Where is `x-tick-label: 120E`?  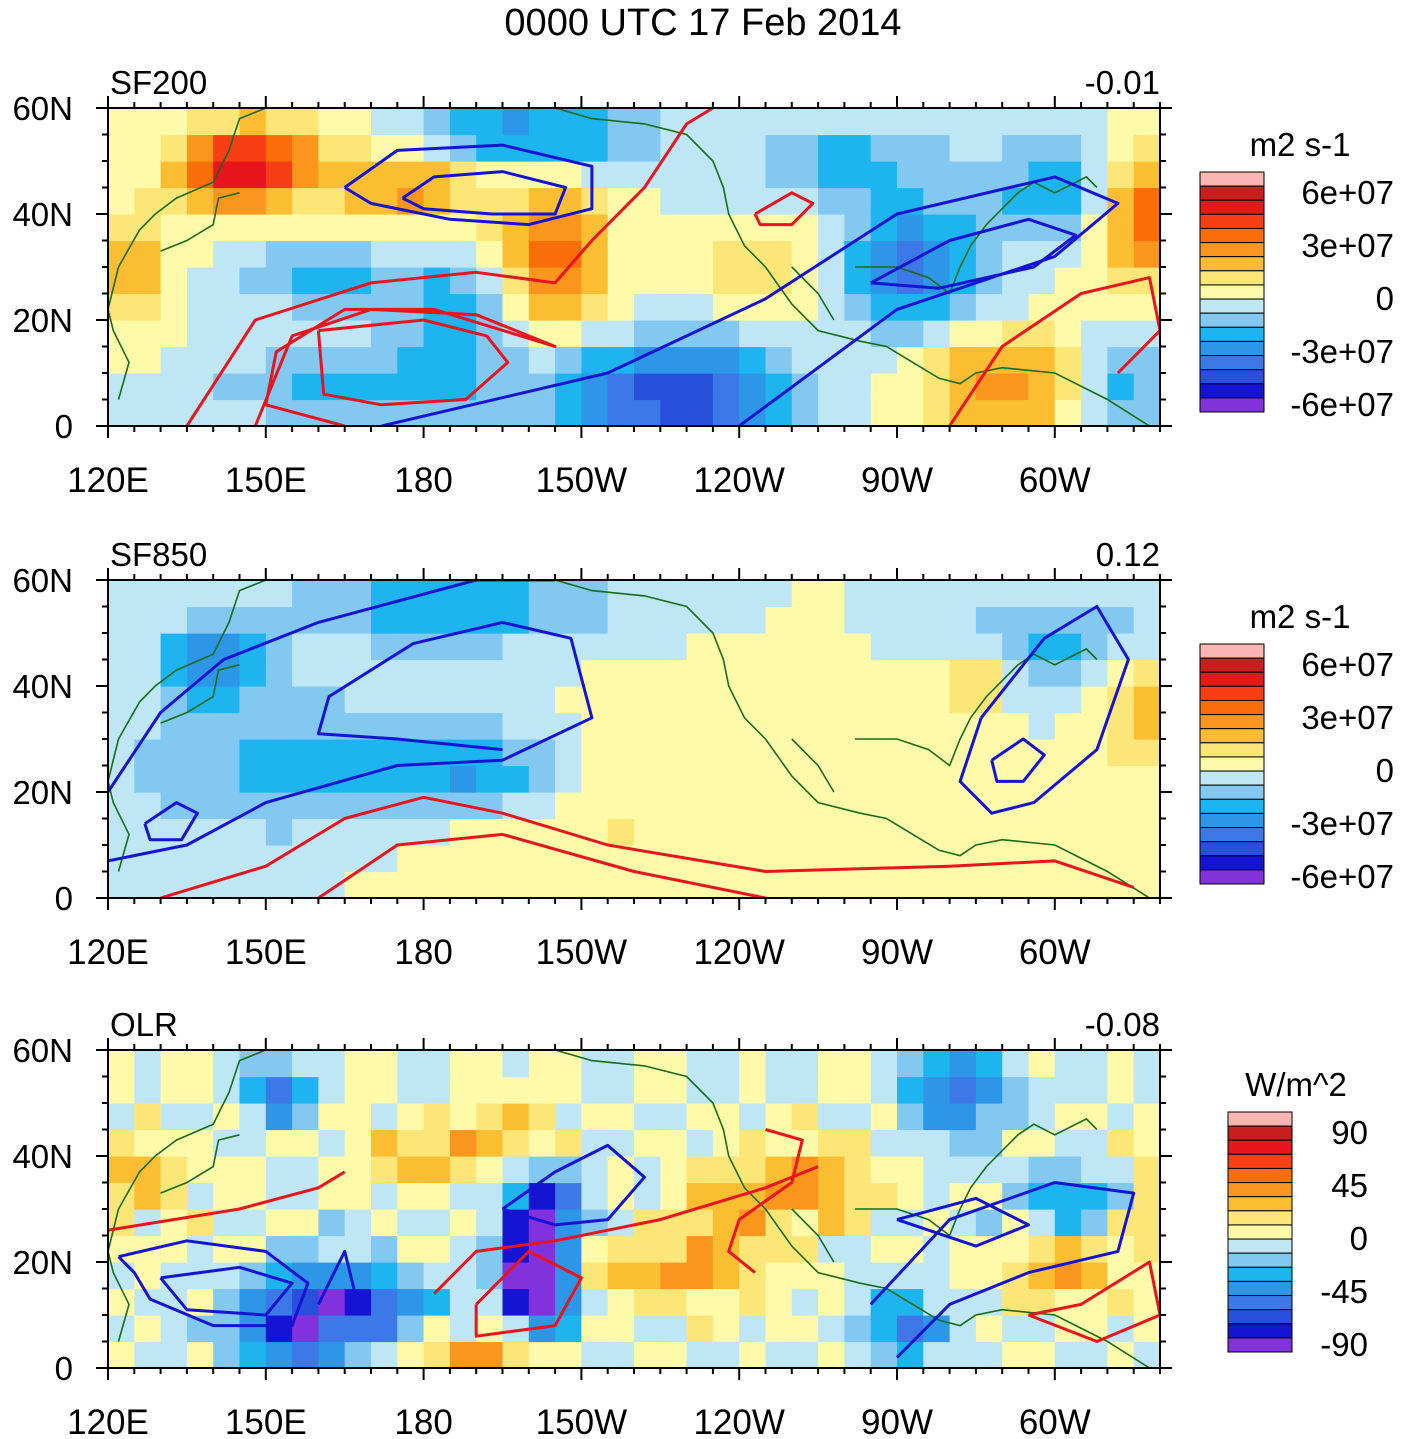 x-tick-label: 120E is located at coordinates (108, 1421).